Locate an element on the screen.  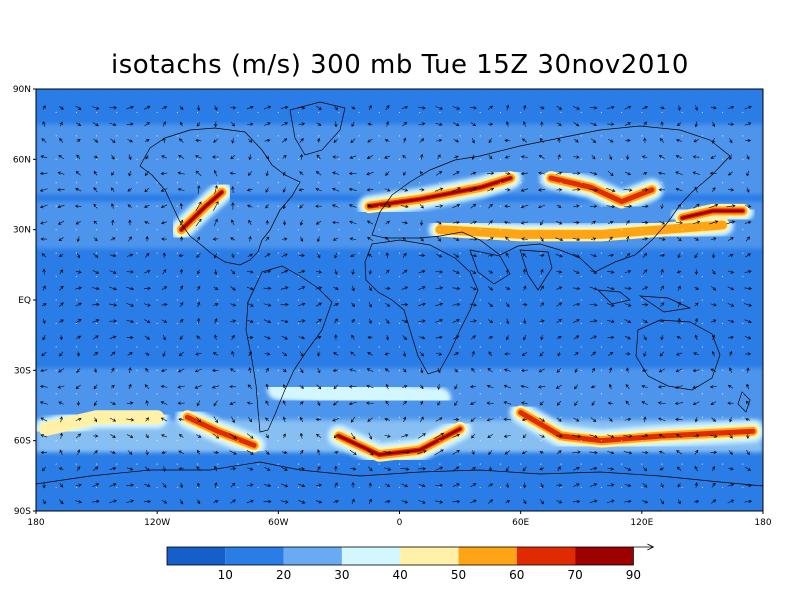
colorbar-frame is located at coordinates (400, 556).